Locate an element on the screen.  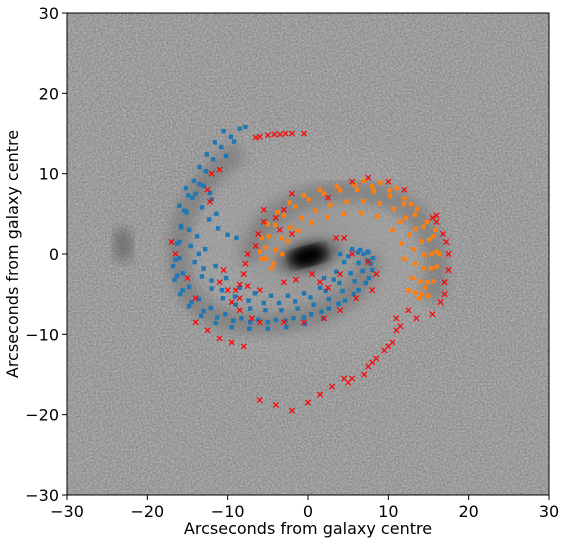
x-tick-label-2: −10 is located at coordinates (228, 511).